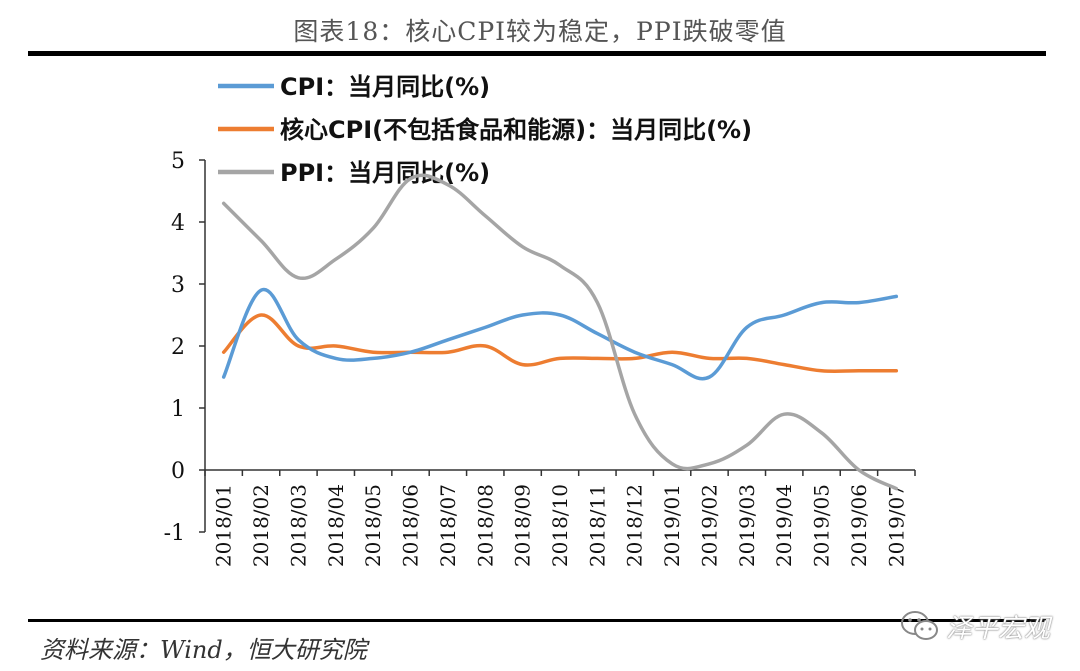 The image size is (1080, 671). Describe the element at coordinates (174, 533) in the screenshot. I see `y-tick-label: -1` at that location.